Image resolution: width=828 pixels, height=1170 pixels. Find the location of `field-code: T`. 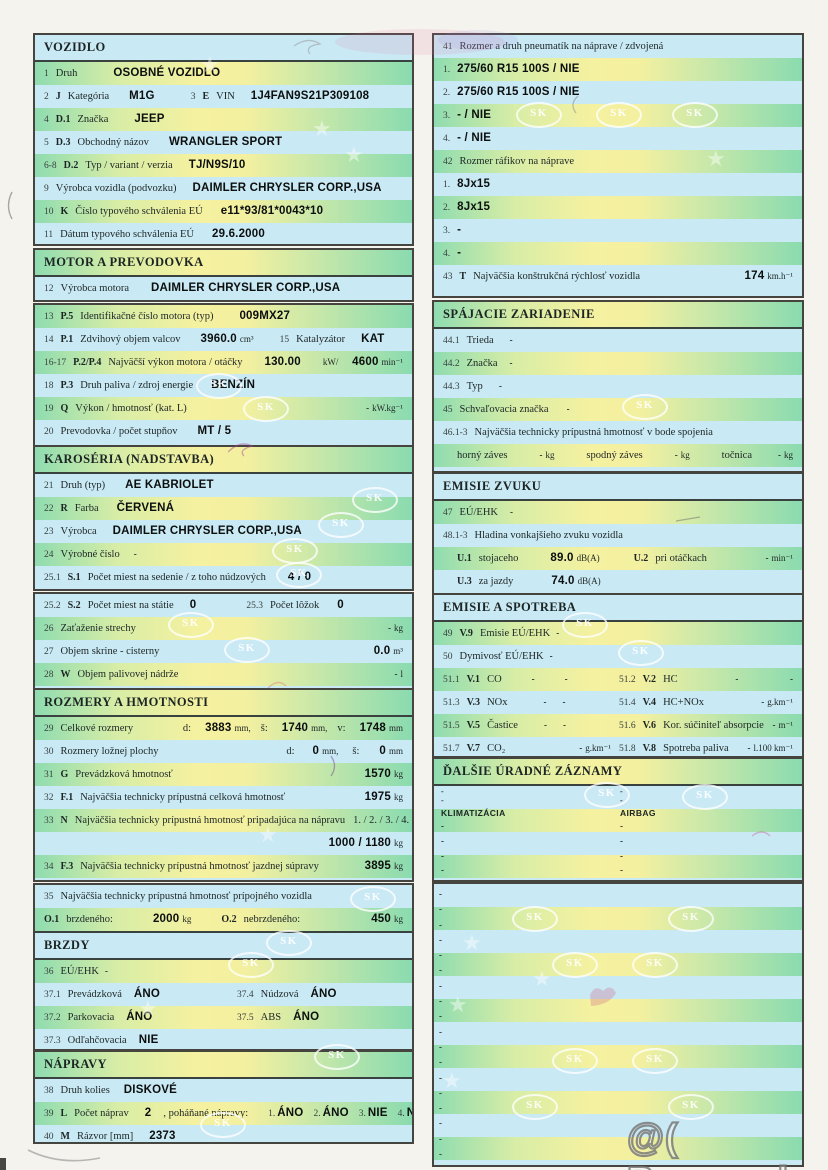

field-code: T is located at coordinates (463, 276).